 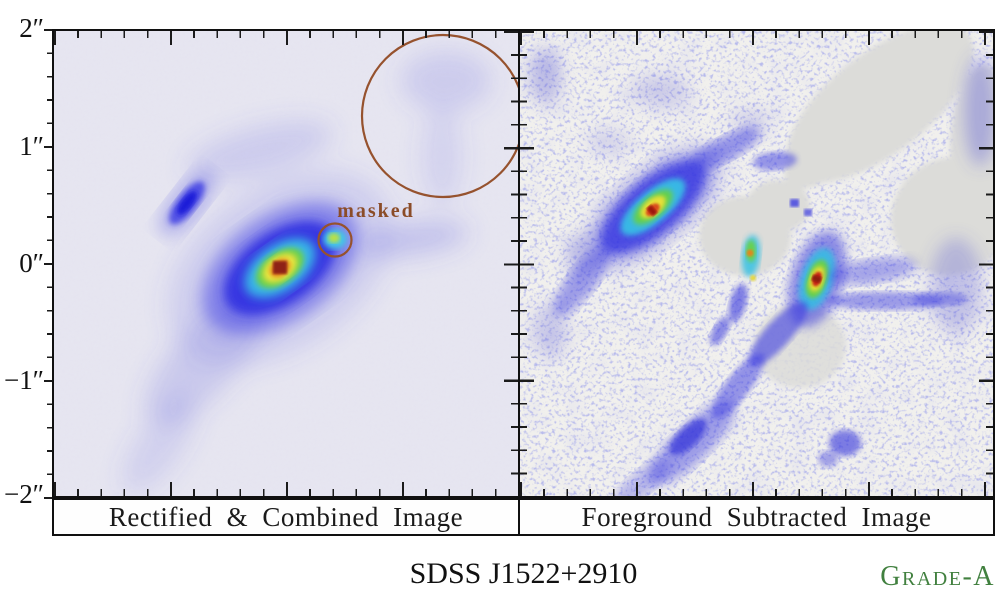 I want to click on y-tick-label-1: 1″, so click(x=31, y=146).